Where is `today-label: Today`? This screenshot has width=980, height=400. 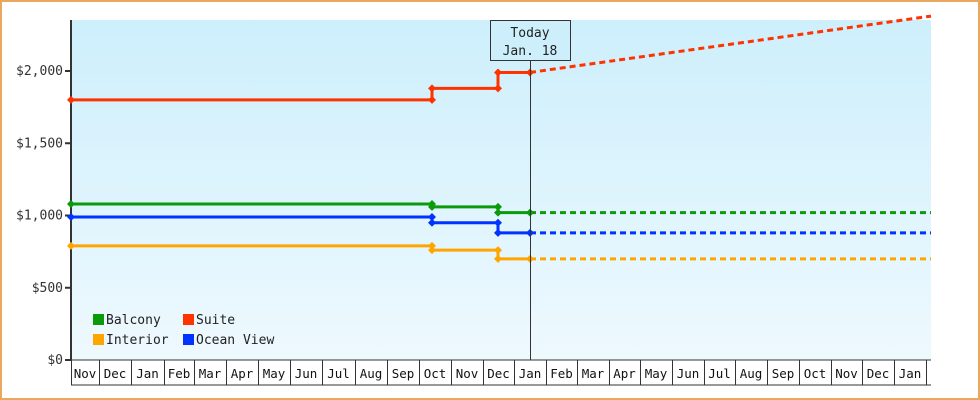
today-label: Today is located at coordinates (529, 33).